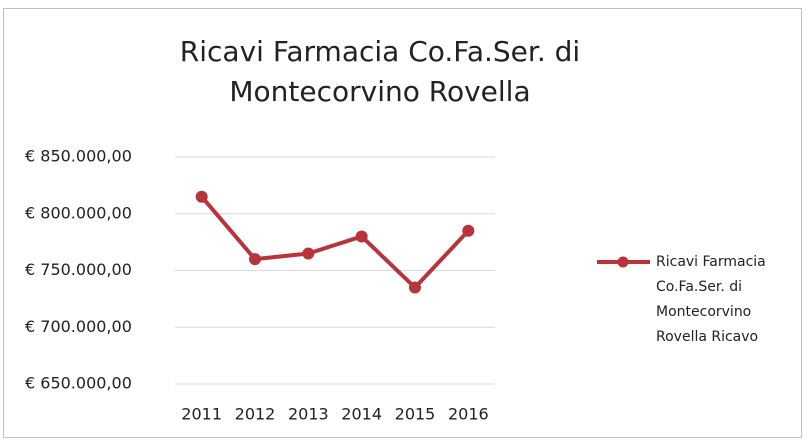 The width and height of the screenshot is (807, 442). What do you see at coordinates (623, 262) in the screenshot?
I see `legend-marker` at bounding box center [623, 262].